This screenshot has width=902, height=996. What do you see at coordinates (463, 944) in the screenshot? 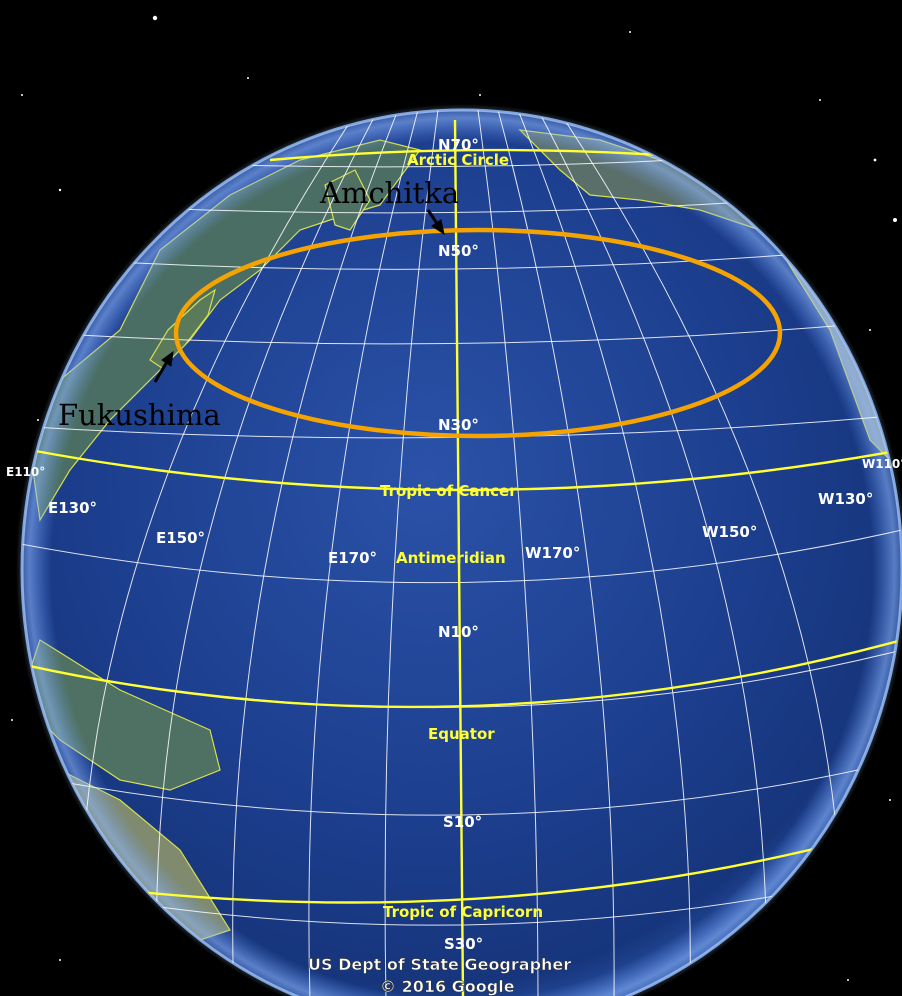
I see `lat-label-s30: S30°` at bounding box center [463, 944].